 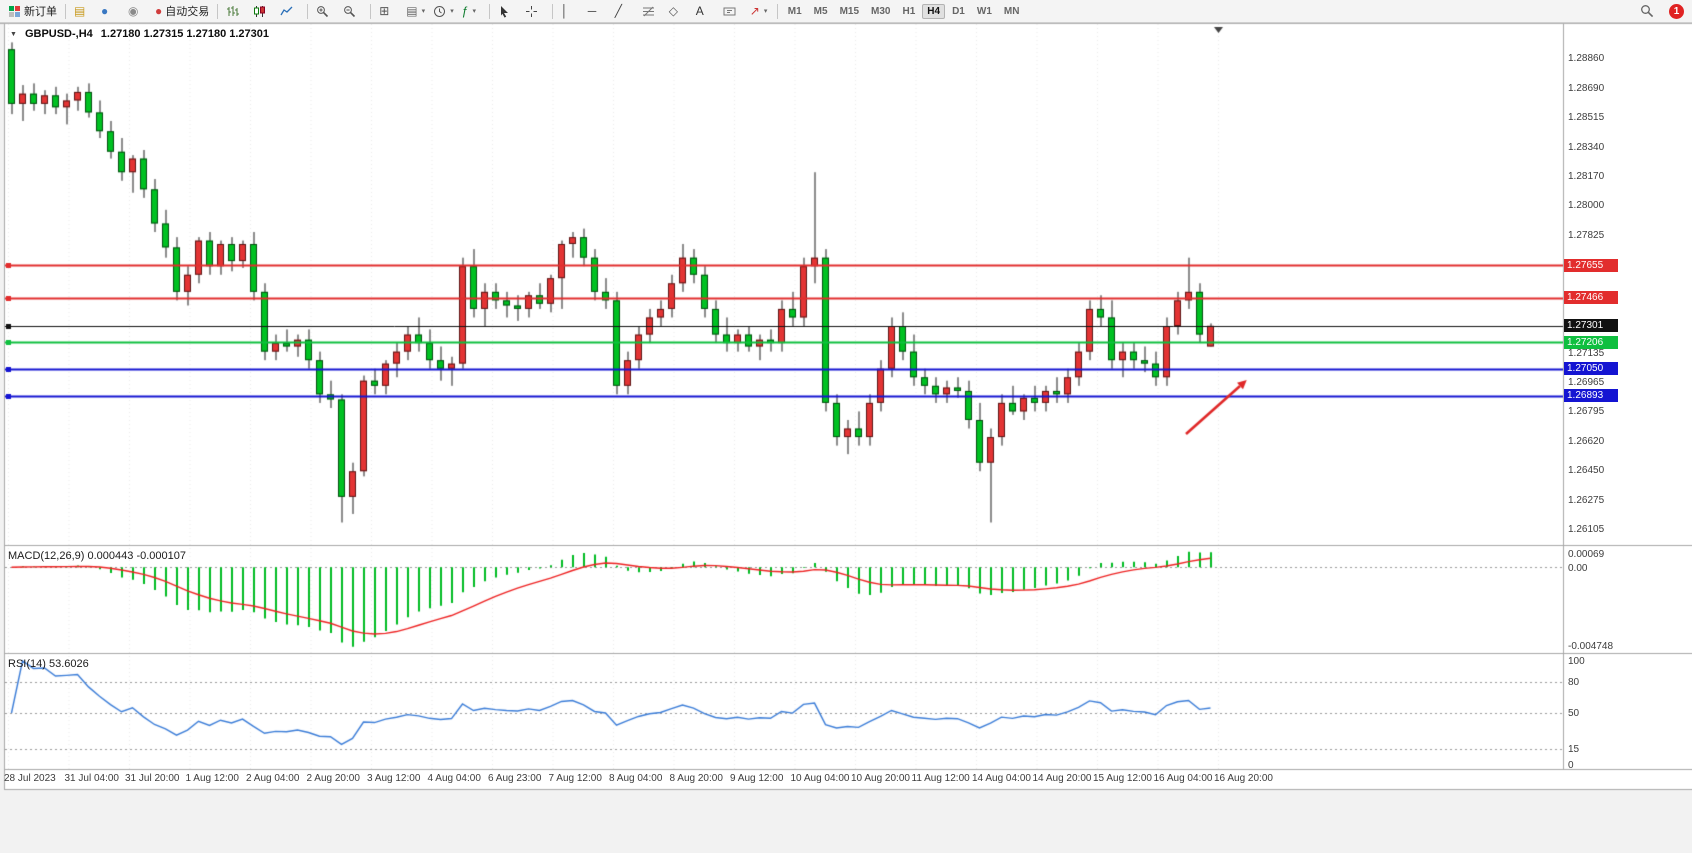 I want to click on text-icon: A, so click(x=699, y=11).